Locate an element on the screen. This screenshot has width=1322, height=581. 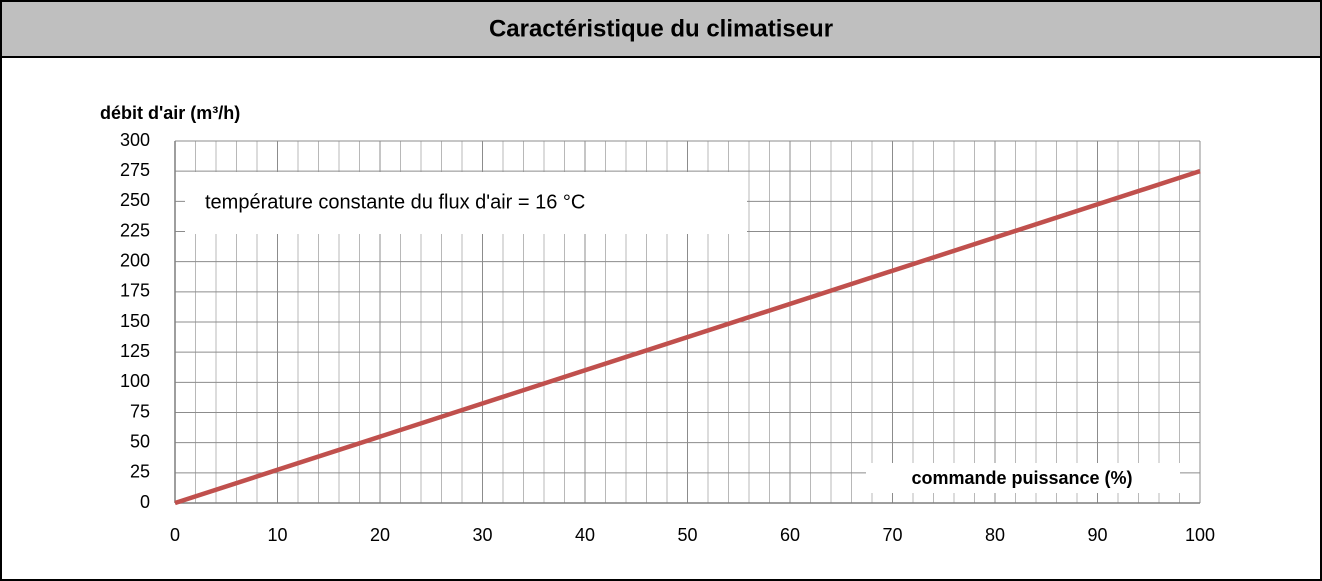
x-tick-label: 70 is located at coordinates (892, 535).